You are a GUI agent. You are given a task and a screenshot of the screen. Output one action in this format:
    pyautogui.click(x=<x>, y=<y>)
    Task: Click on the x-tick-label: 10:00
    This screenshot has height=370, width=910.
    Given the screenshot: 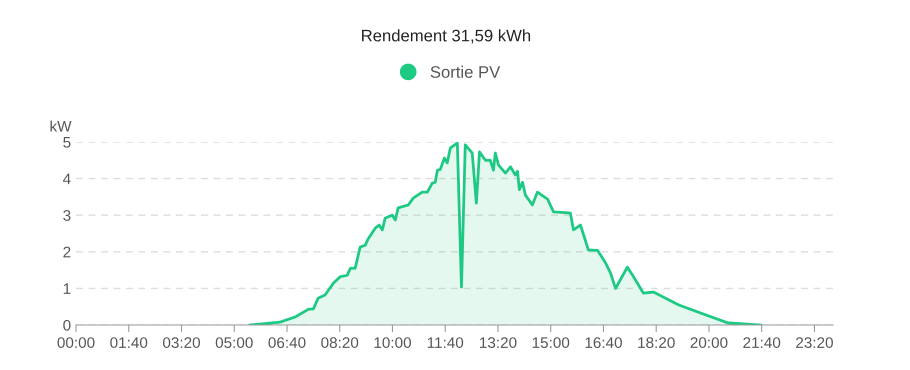 What is the action you would take?
    pyautogui.click(x=392, y=342)
    